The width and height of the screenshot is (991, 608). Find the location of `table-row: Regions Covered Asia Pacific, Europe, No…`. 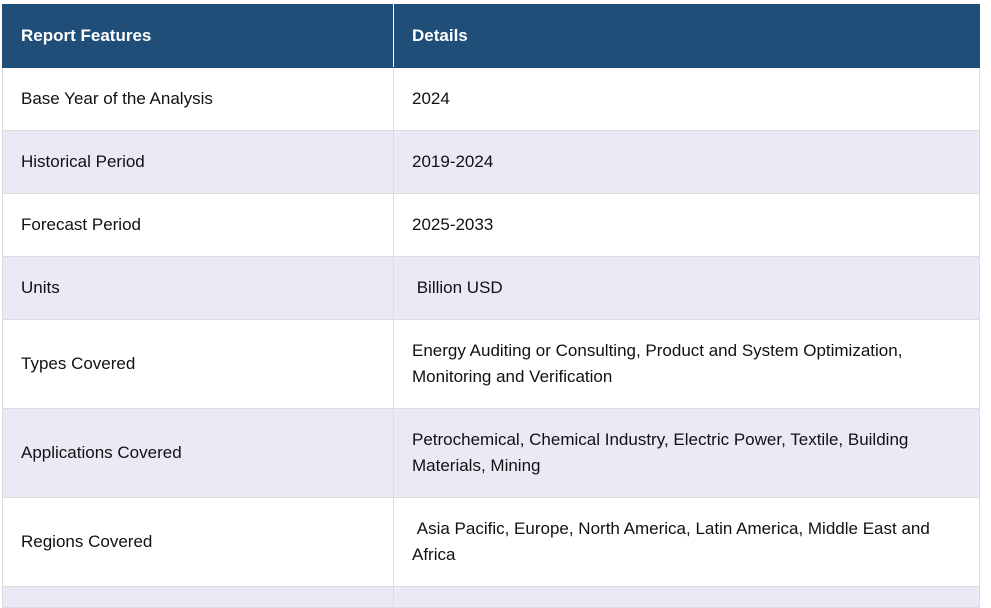

table-row: Regions Covered Asia Pacific, Europe, No… is located at coordinates (491, 542).